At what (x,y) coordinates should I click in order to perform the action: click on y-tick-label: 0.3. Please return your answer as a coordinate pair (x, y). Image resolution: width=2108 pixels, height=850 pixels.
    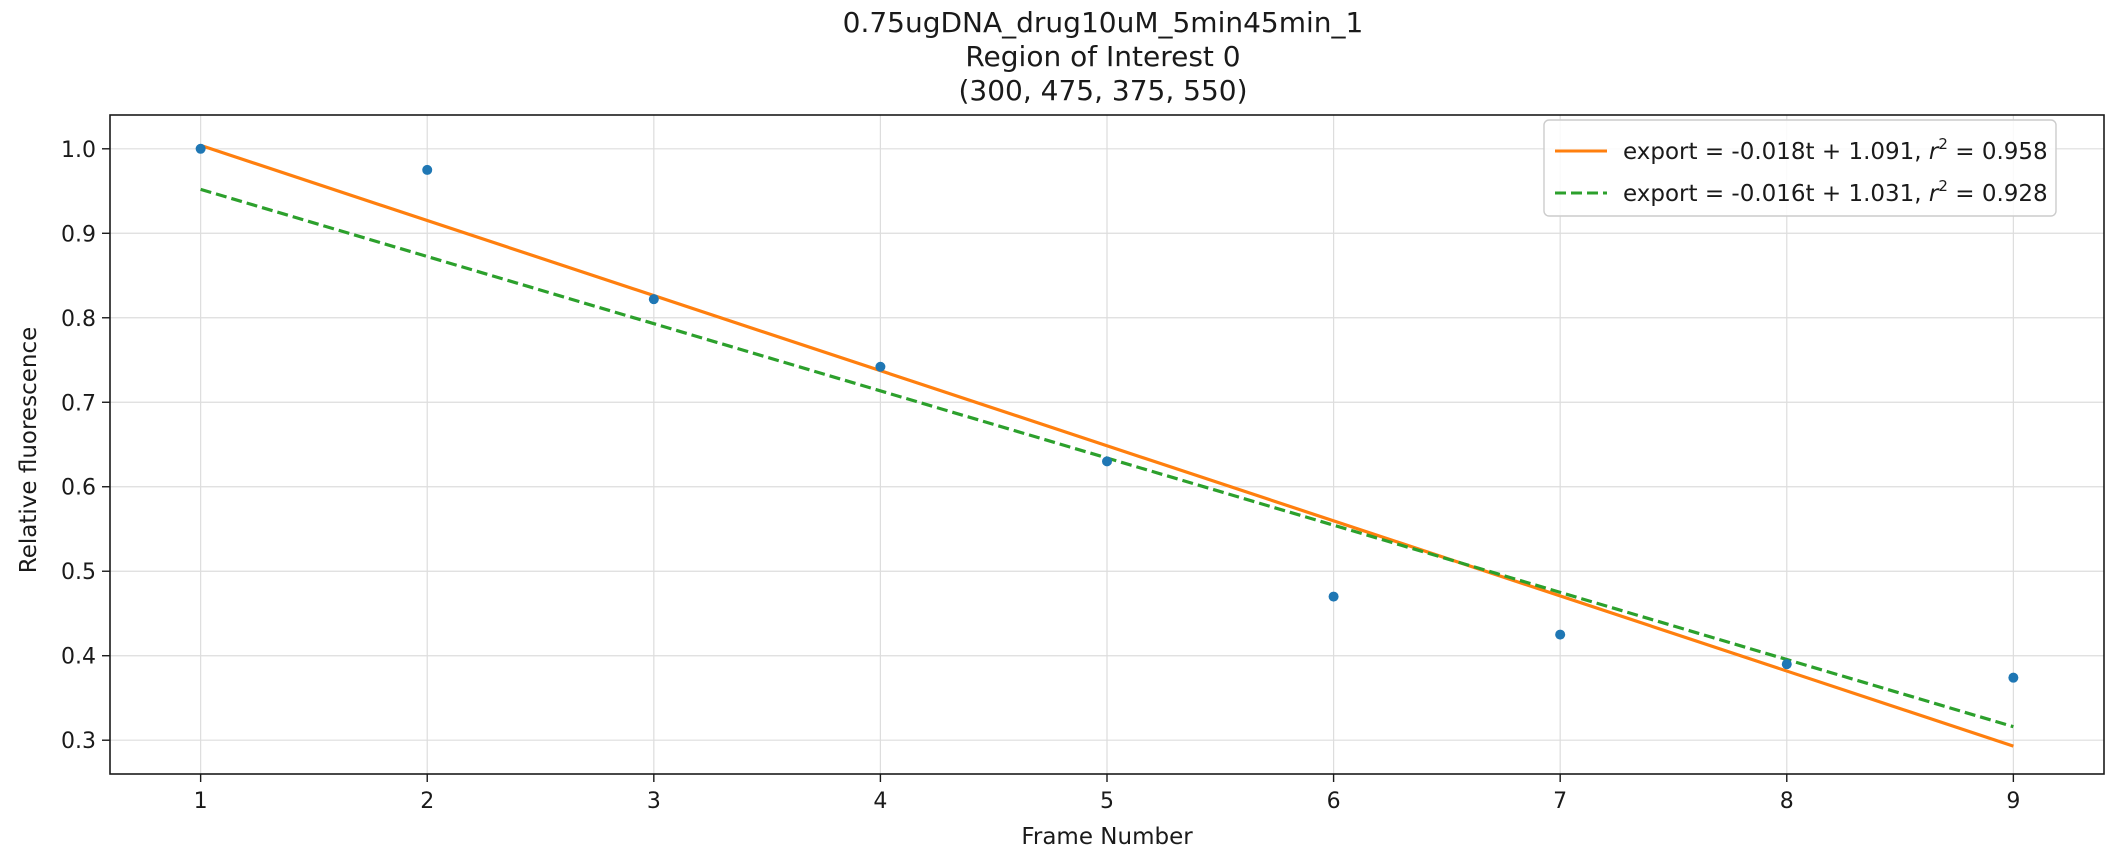
    Looking at the image, I should click on (78, 741).